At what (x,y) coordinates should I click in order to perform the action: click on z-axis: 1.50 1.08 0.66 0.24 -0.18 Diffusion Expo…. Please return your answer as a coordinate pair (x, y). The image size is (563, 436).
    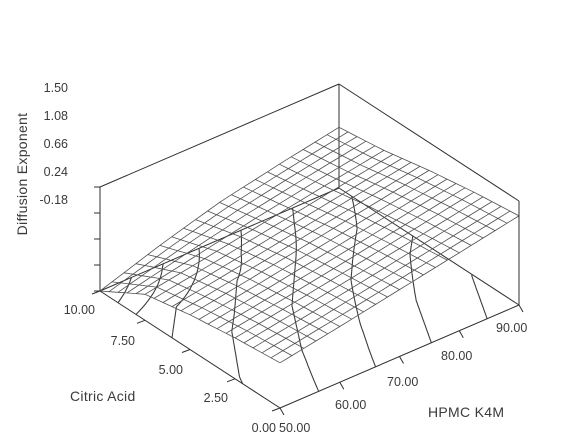
    Looking at the image, I should click on (41, 158).